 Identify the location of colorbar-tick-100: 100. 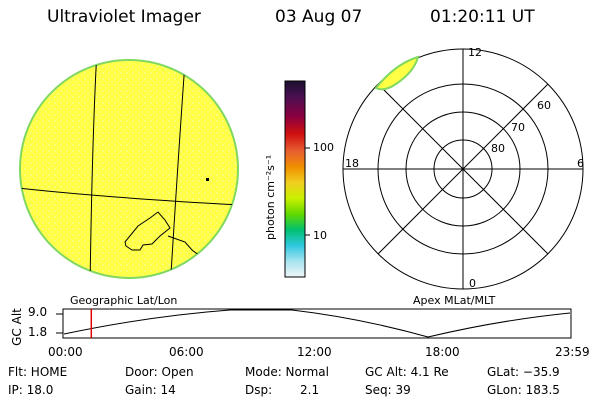
(323, 147).